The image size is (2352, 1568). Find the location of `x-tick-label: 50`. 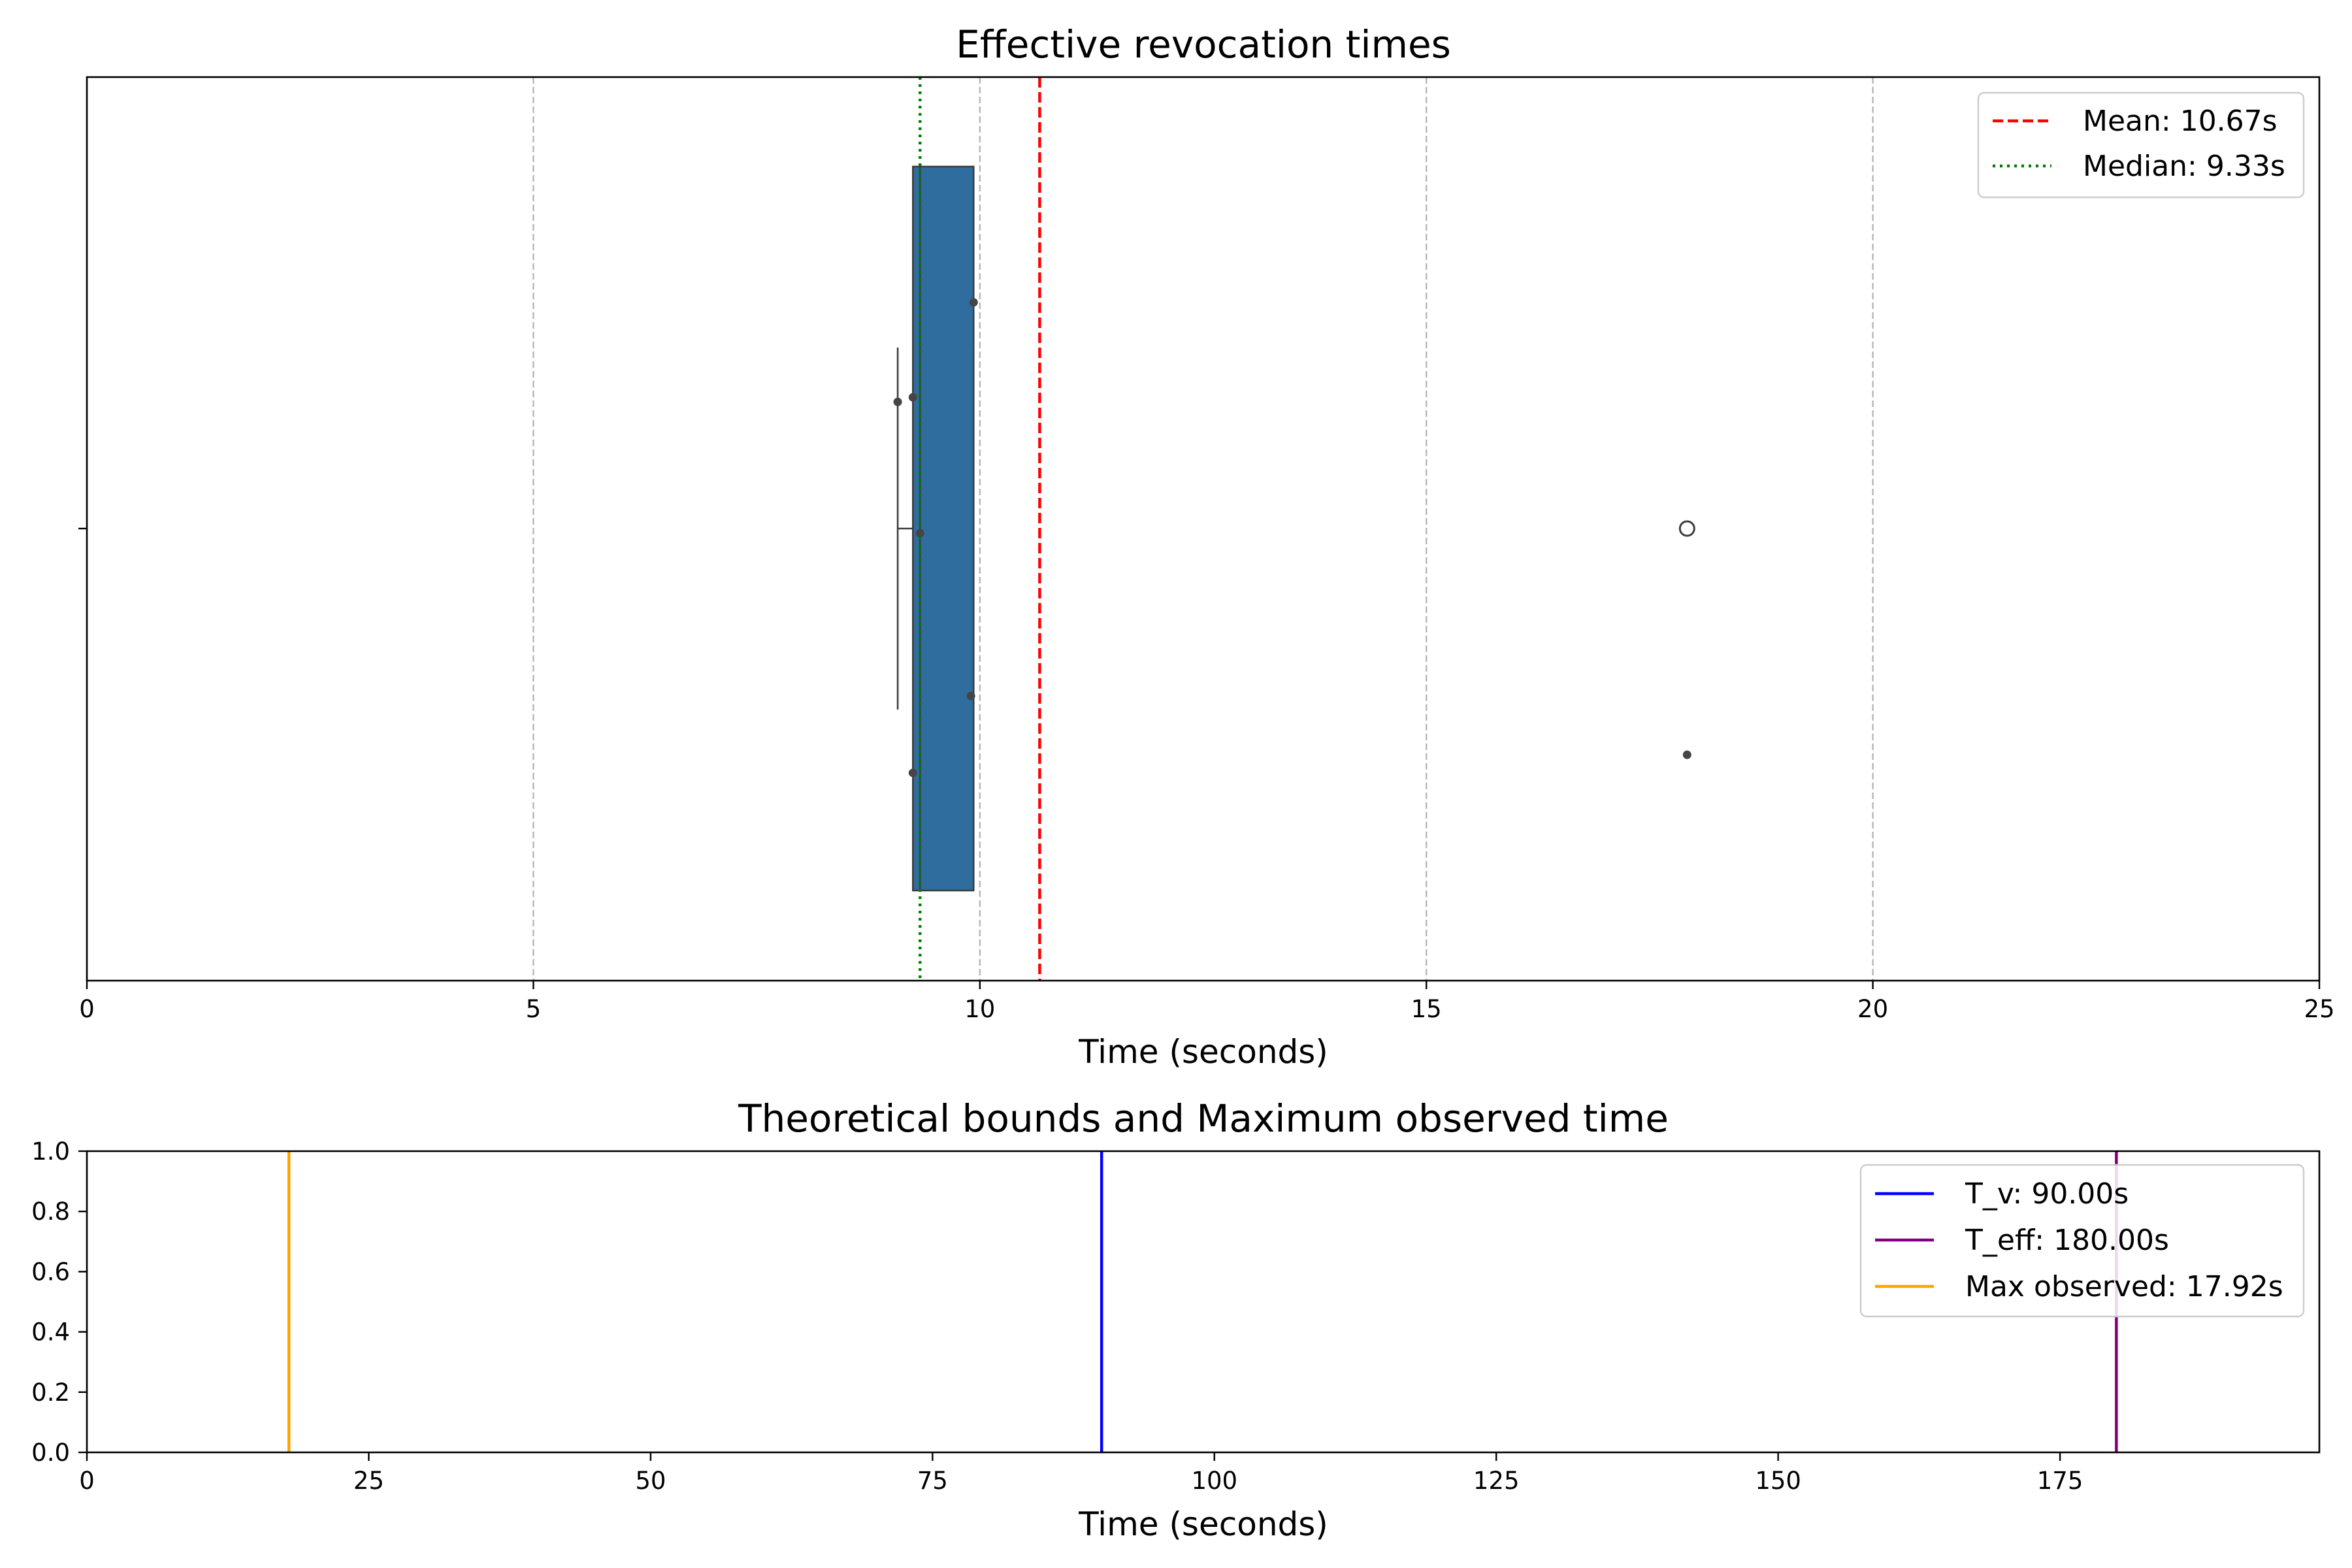

x-tick-label: 50 is located at coordinates (650, 1481).